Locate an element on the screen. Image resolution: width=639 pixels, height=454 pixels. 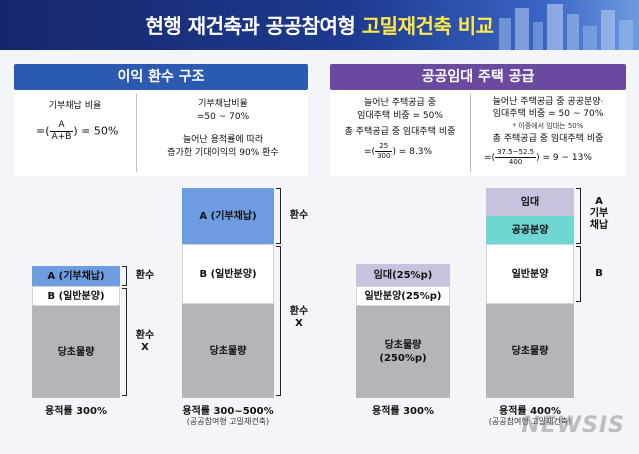
d2-block-a: A (기부채납) is located at coordinates (228, 216).